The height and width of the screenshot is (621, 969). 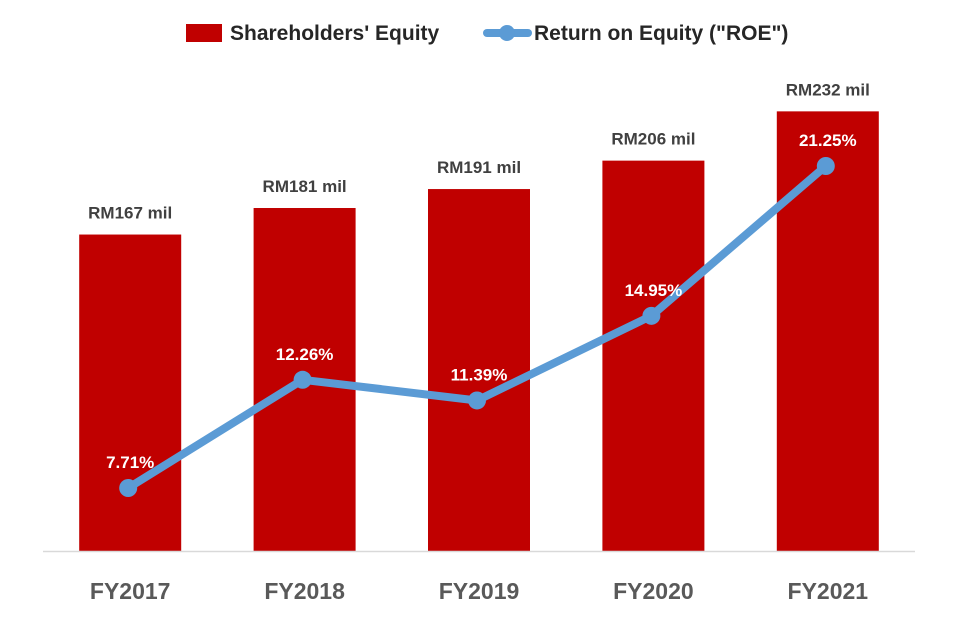 What do you see at coordinates (828, 591) in the screenshot?
I see `category-label-fy2021: FY2021` at bounding box center [828, 591].